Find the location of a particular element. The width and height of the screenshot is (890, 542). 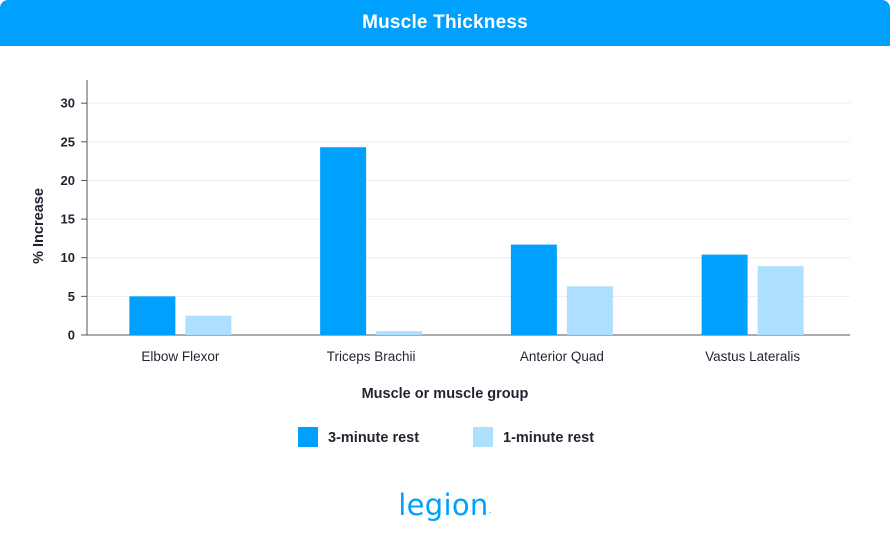

y-tick-label-30: 30 is located at coordinates (68, 103).